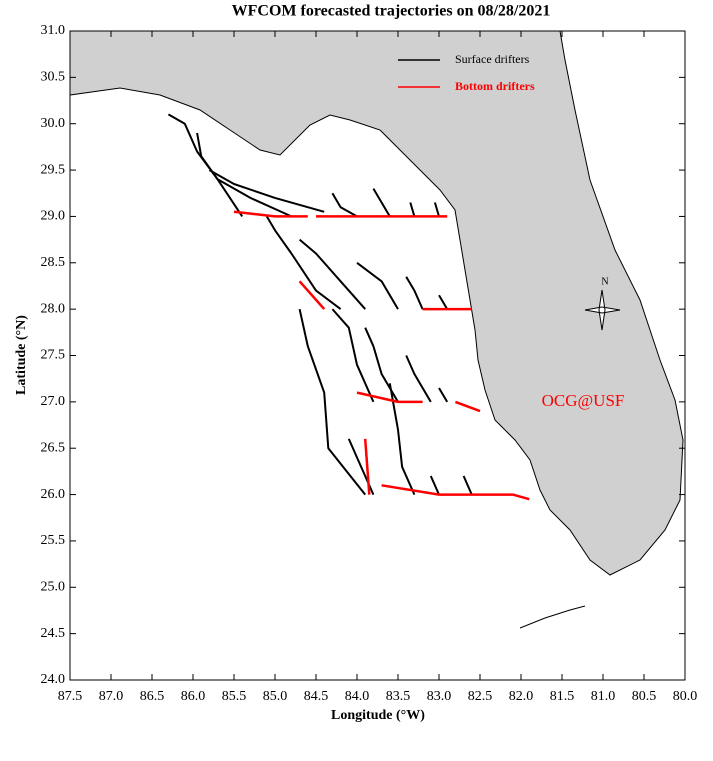 This screenshot has width=713, height=761. What do you see at coordinates (357, 696) in the screenshot?
I see `x-tick-label: 84.0` at bounding box center [357, 696].